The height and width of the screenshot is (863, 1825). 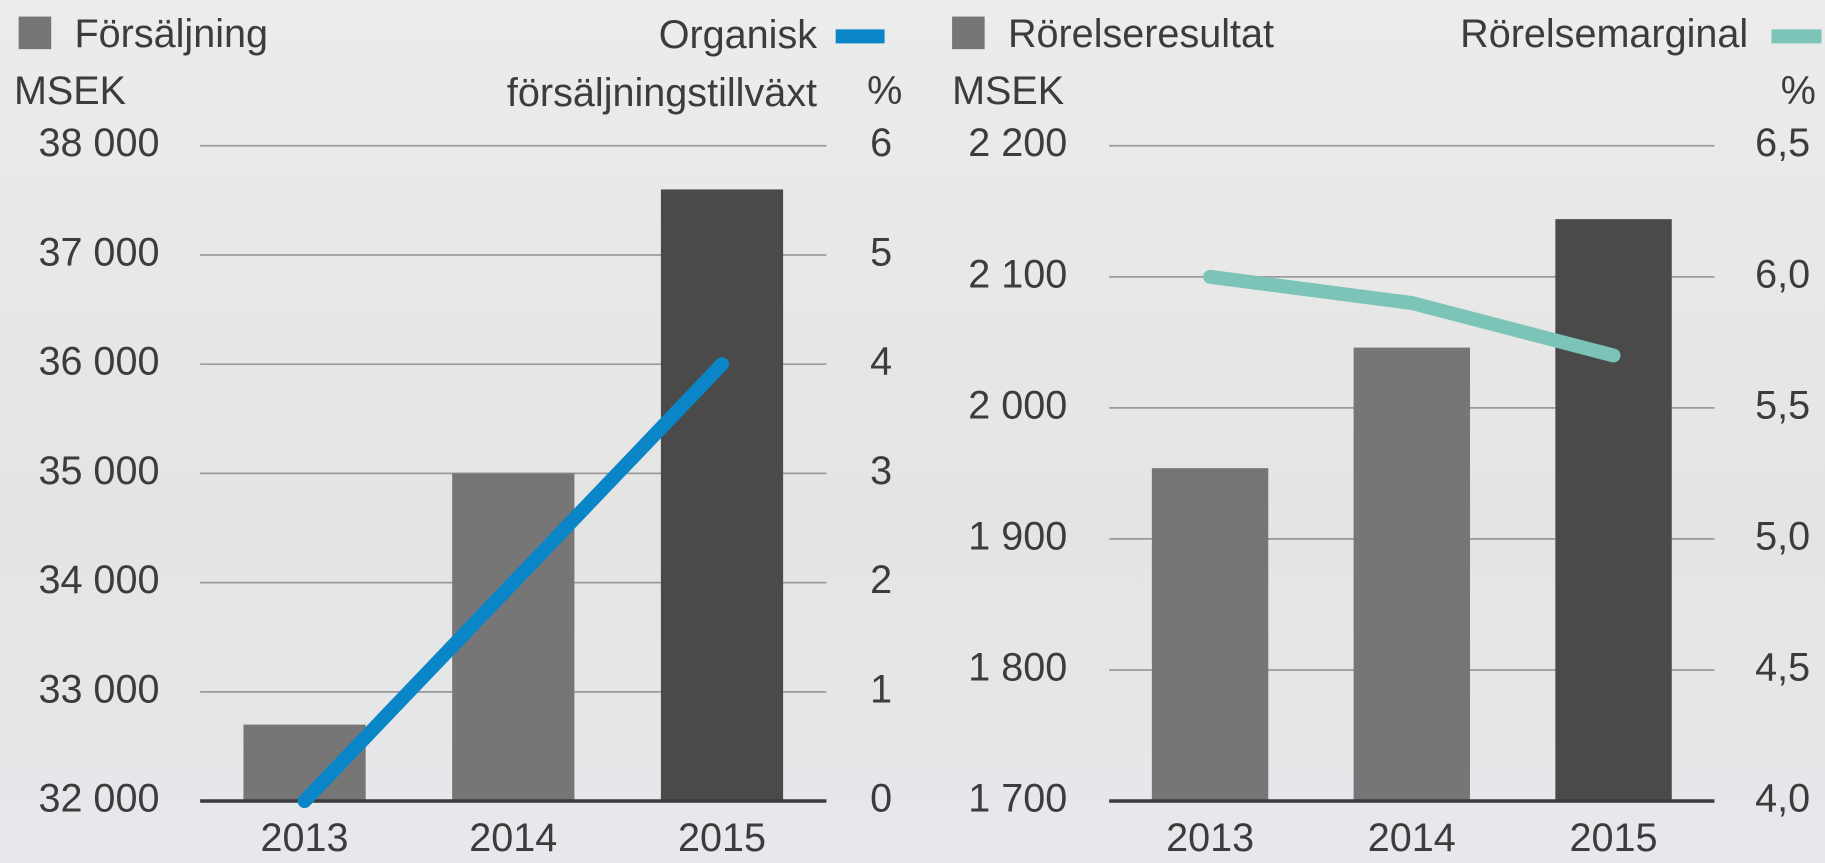 What do you see at coordinates (881, 143) in the screenshot?
I see `y2-tick-label: 6` at bounding box center [881, 143].